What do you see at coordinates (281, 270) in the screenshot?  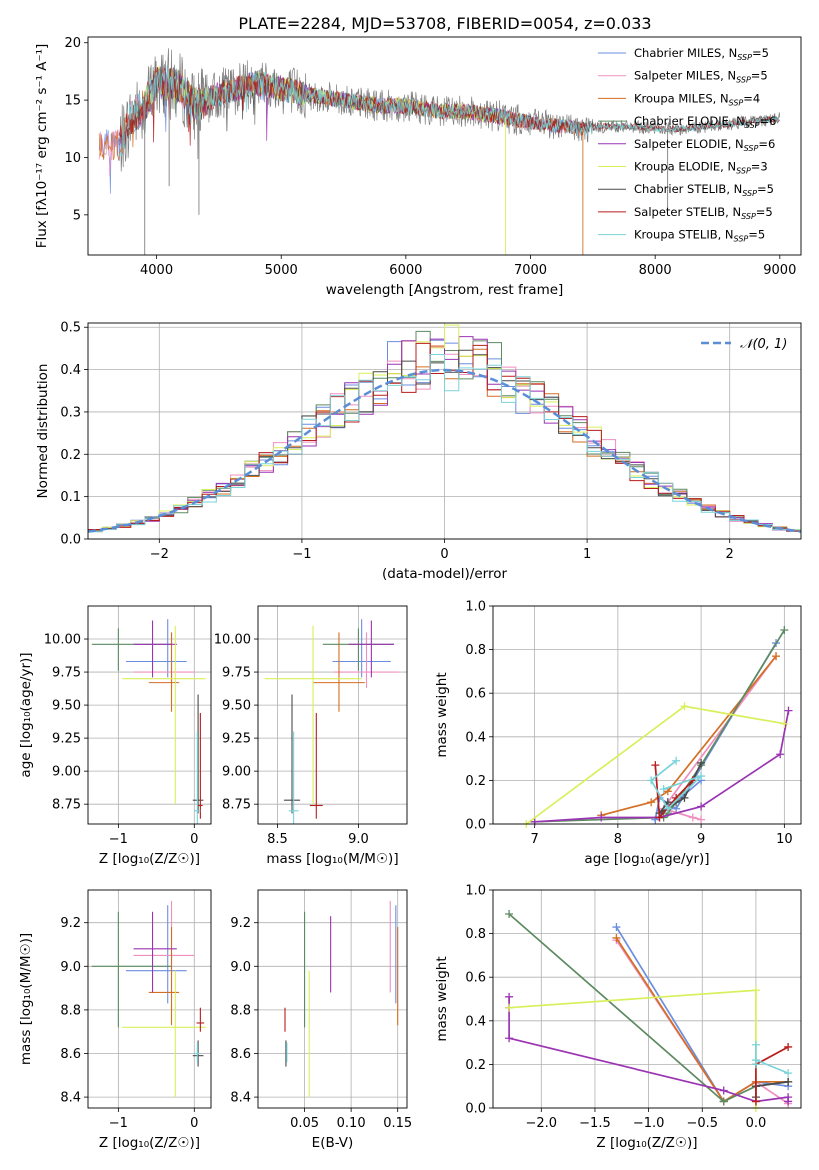 I see `x-tick-label: 5000` at bounding box center [281, 270].